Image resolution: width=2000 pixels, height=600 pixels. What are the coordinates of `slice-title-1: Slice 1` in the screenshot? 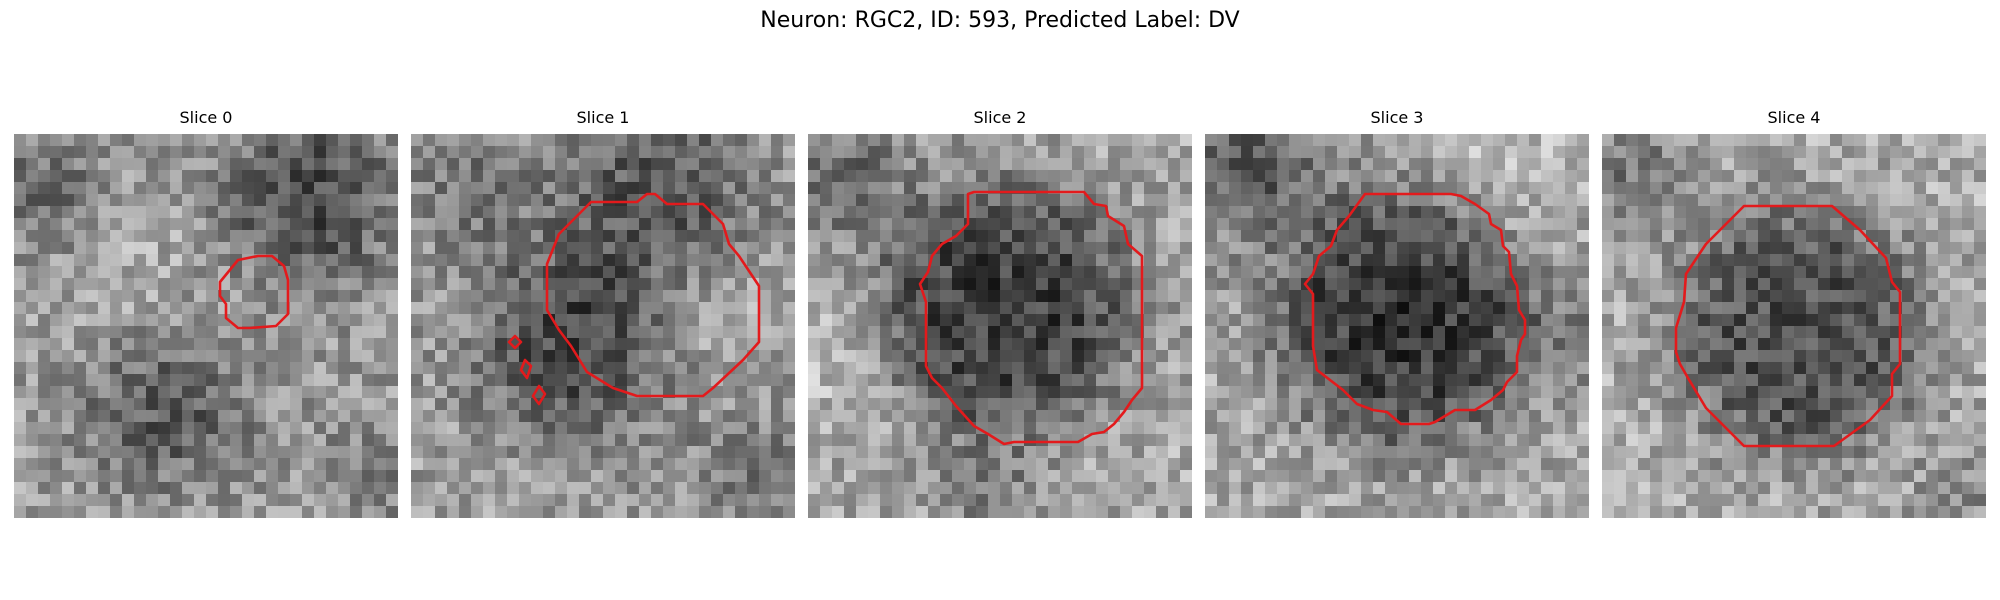 It's located at (603, 120).